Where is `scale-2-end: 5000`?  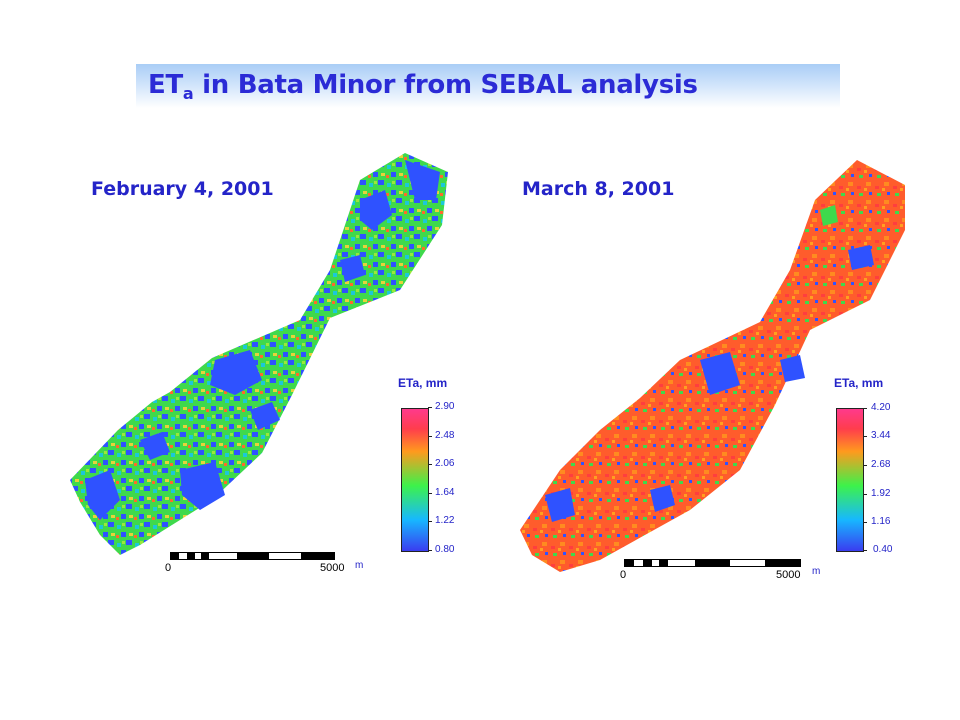
scale-2-end: 5000 is located at coordinates (788, 575).